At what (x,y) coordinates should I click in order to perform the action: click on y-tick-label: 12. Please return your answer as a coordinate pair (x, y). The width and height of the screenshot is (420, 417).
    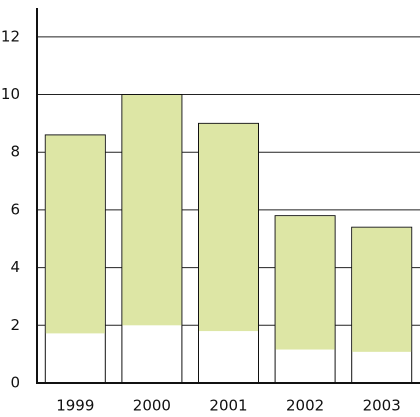
    Looking at the image, I should click on (10, 36).